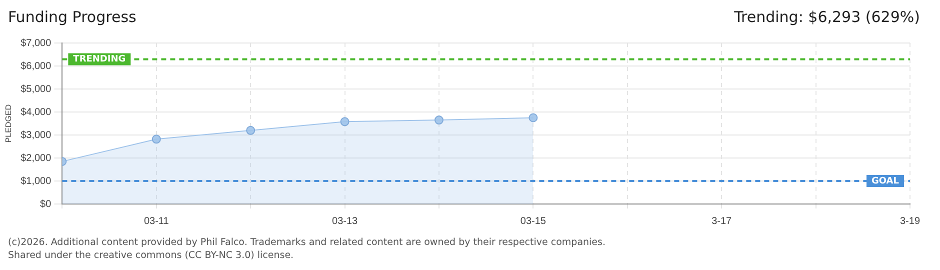 The width and height of the screenshot is (940, 270). What do you see at coordinates (99, 59) in the screenshot?
I see `ref-line-label: TRENDING` at bounding box center [99, 59].